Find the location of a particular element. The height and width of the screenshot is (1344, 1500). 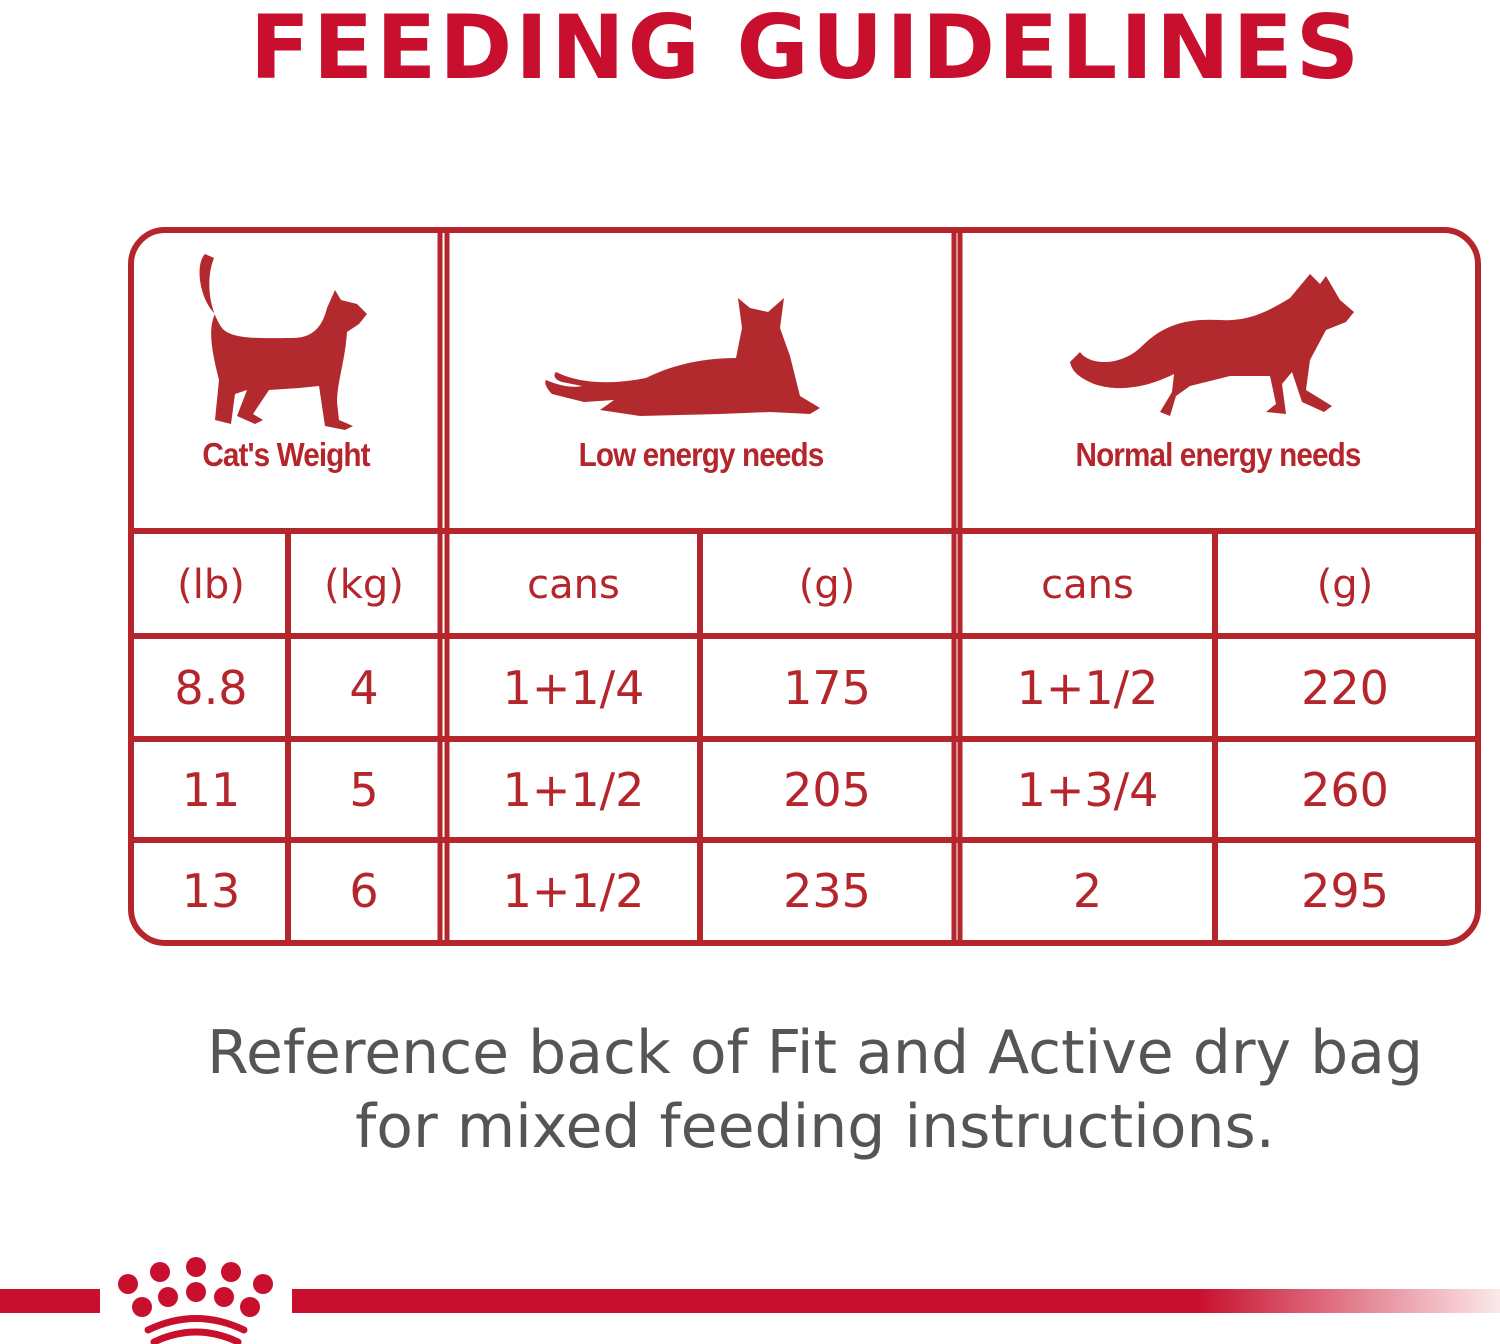

table-cell: 1+3/4 is located at coordinates (1087, 789).